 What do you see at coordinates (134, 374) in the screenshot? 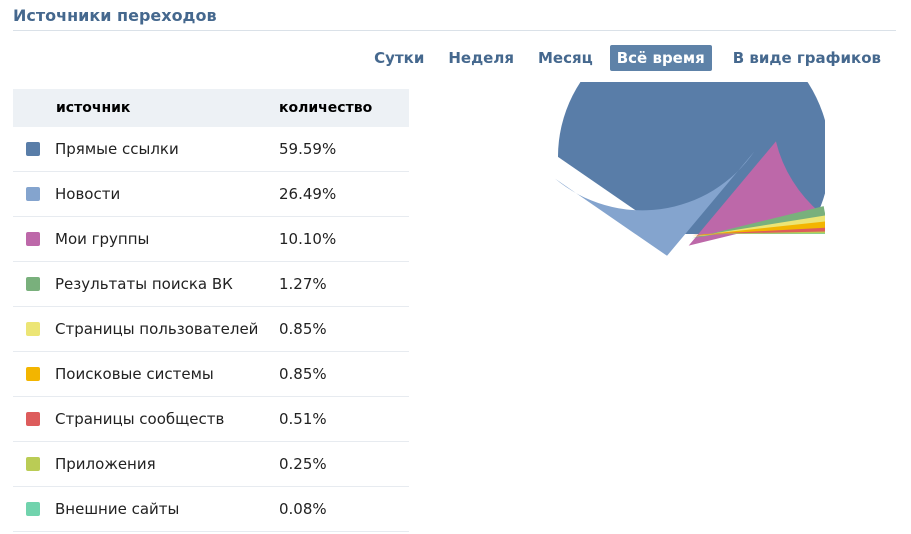
I see `source-name: Поисковые системы` at bounding box center [134, 374].